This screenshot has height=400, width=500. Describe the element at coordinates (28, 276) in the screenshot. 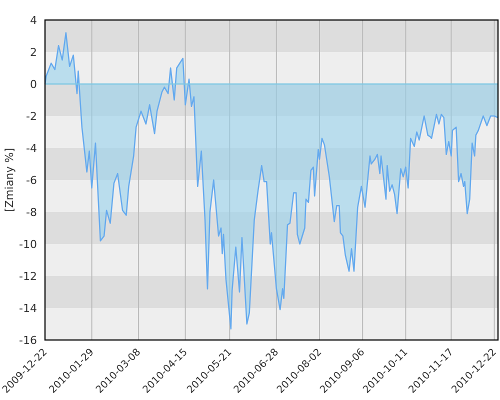

I see `y-tick-label: -12` at that location.